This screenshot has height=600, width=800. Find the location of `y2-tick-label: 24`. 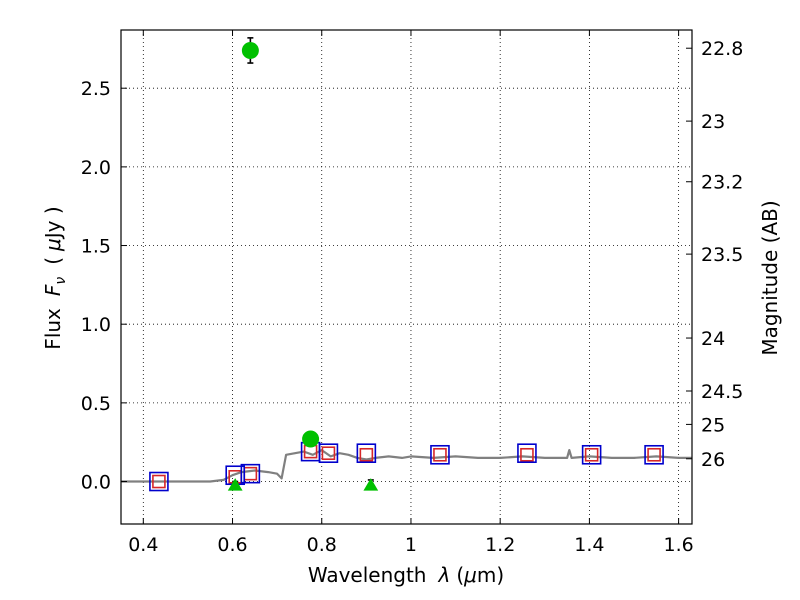

y2-tick-label: 24 is located at coordinates (713, 339).